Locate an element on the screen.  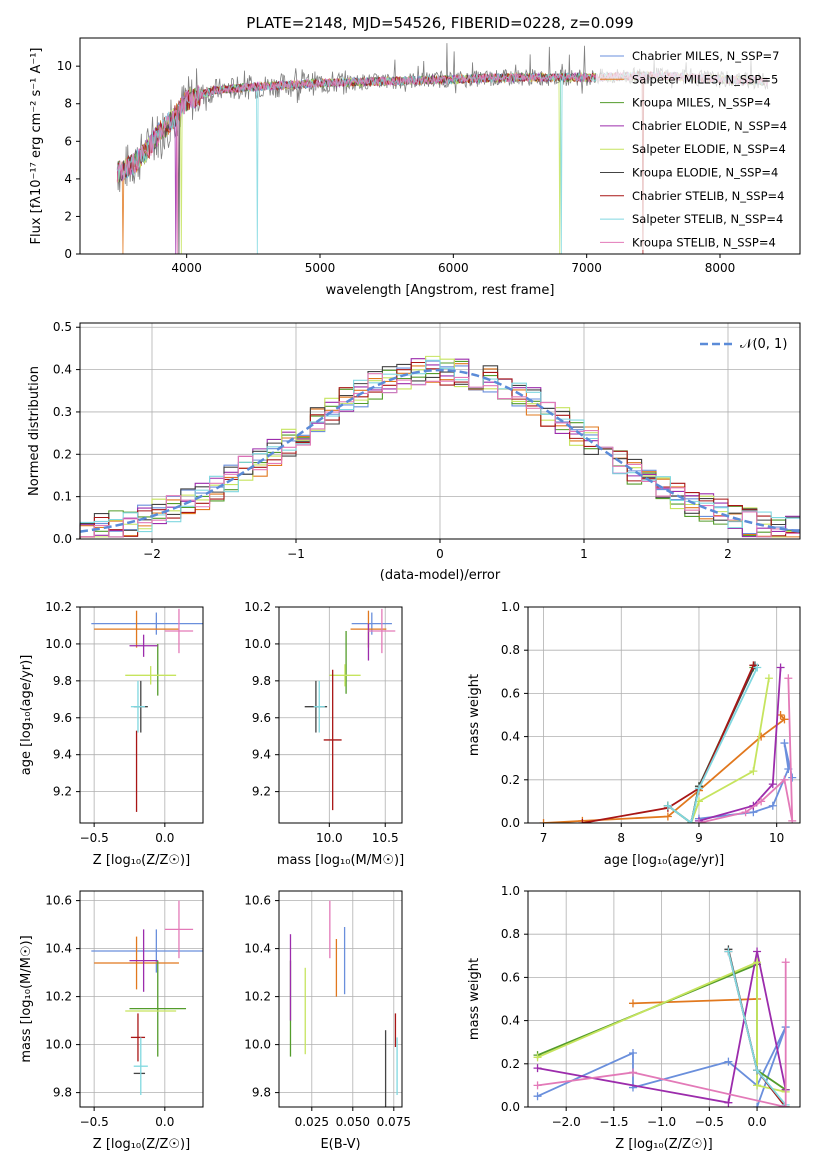
age-vs-Z-axes-frame is located at coordinates (141, 715).